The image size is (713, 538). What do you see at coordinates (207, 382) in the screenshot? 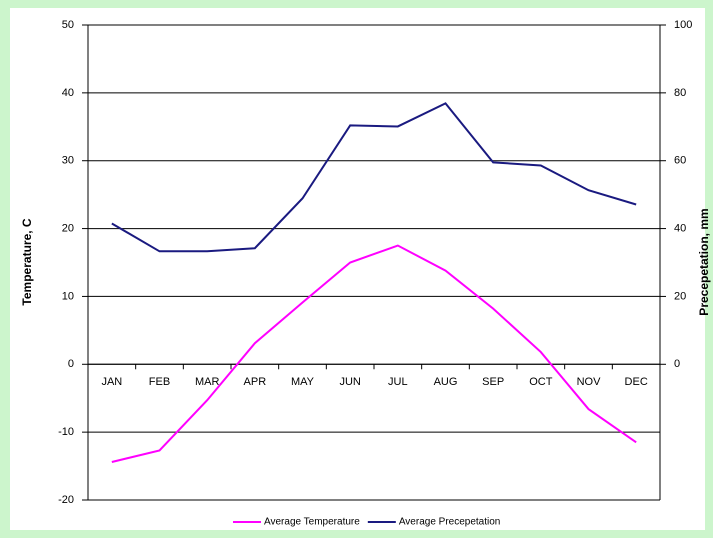
I see `x-tick-label: MAR` at bounding box center [207, 382].